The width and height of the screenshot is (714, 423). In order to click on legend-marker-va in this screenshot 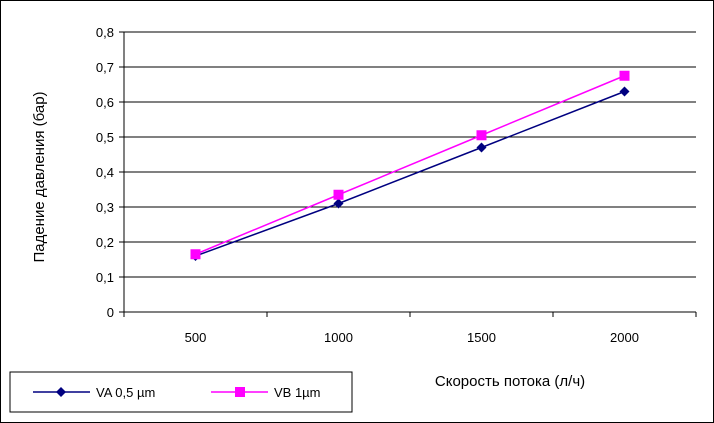, I will do `click(61, 392)`.